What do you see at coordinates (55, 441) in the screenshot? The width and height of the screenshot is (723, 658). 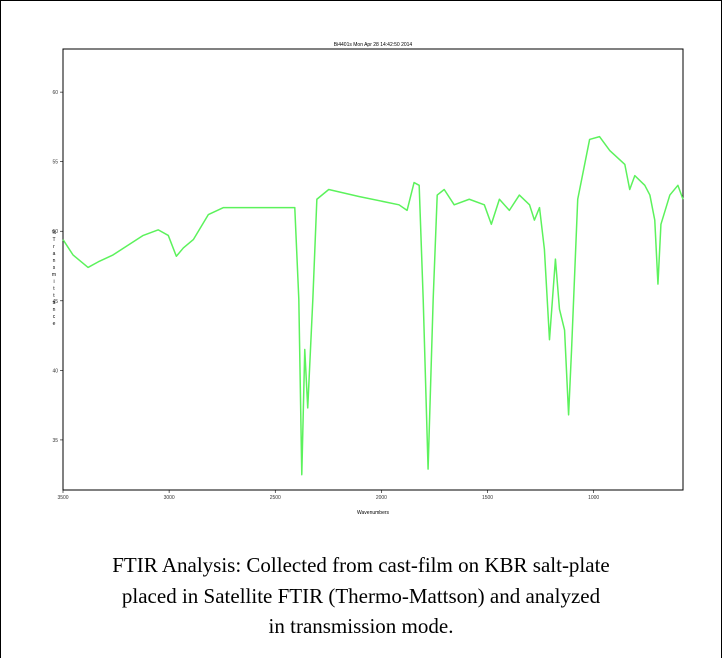 I see `y-tick-label: 35` at bounding box center [55, 441].